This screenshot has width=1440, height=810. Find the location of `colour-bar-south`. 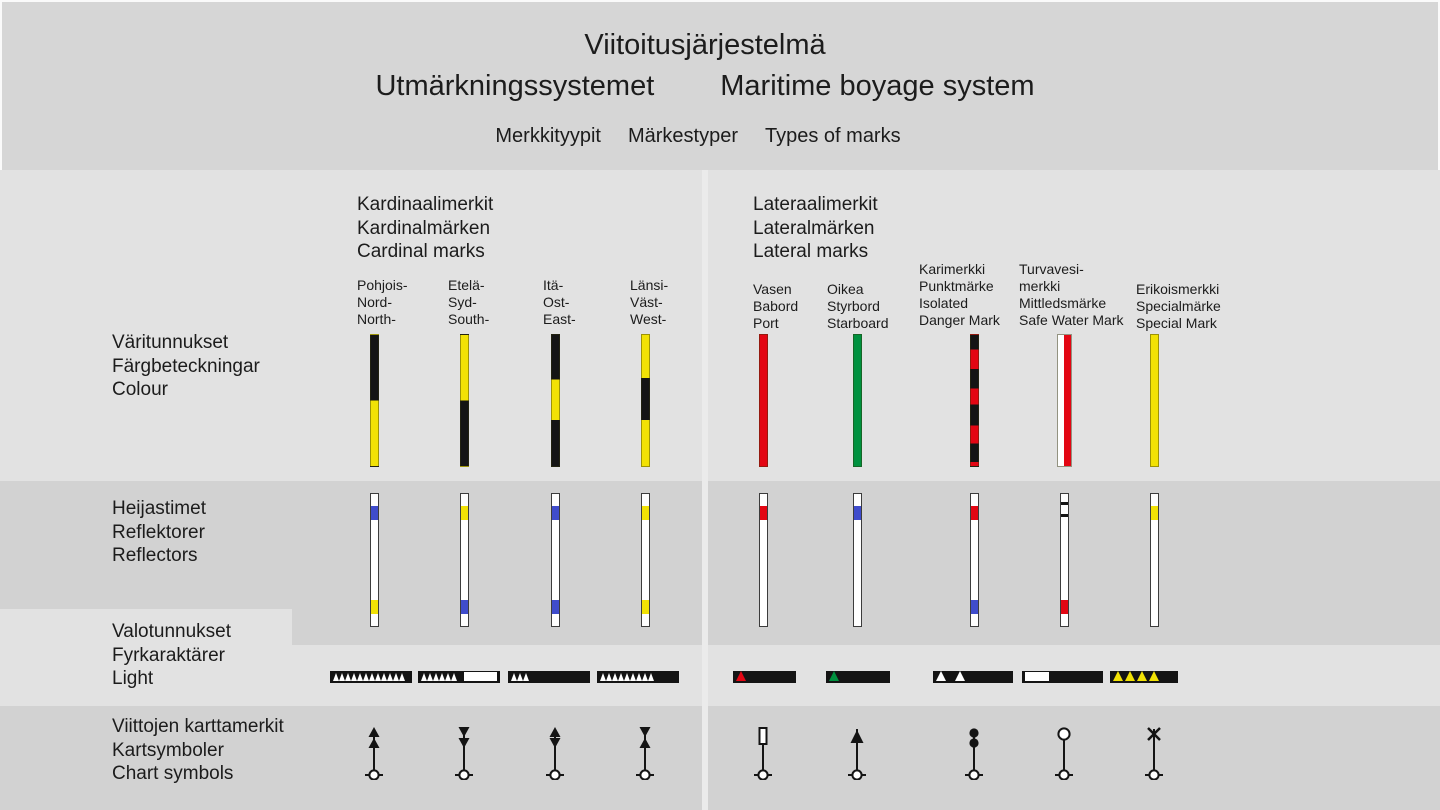

colour-bar-south is located at coordinates (464, 400).